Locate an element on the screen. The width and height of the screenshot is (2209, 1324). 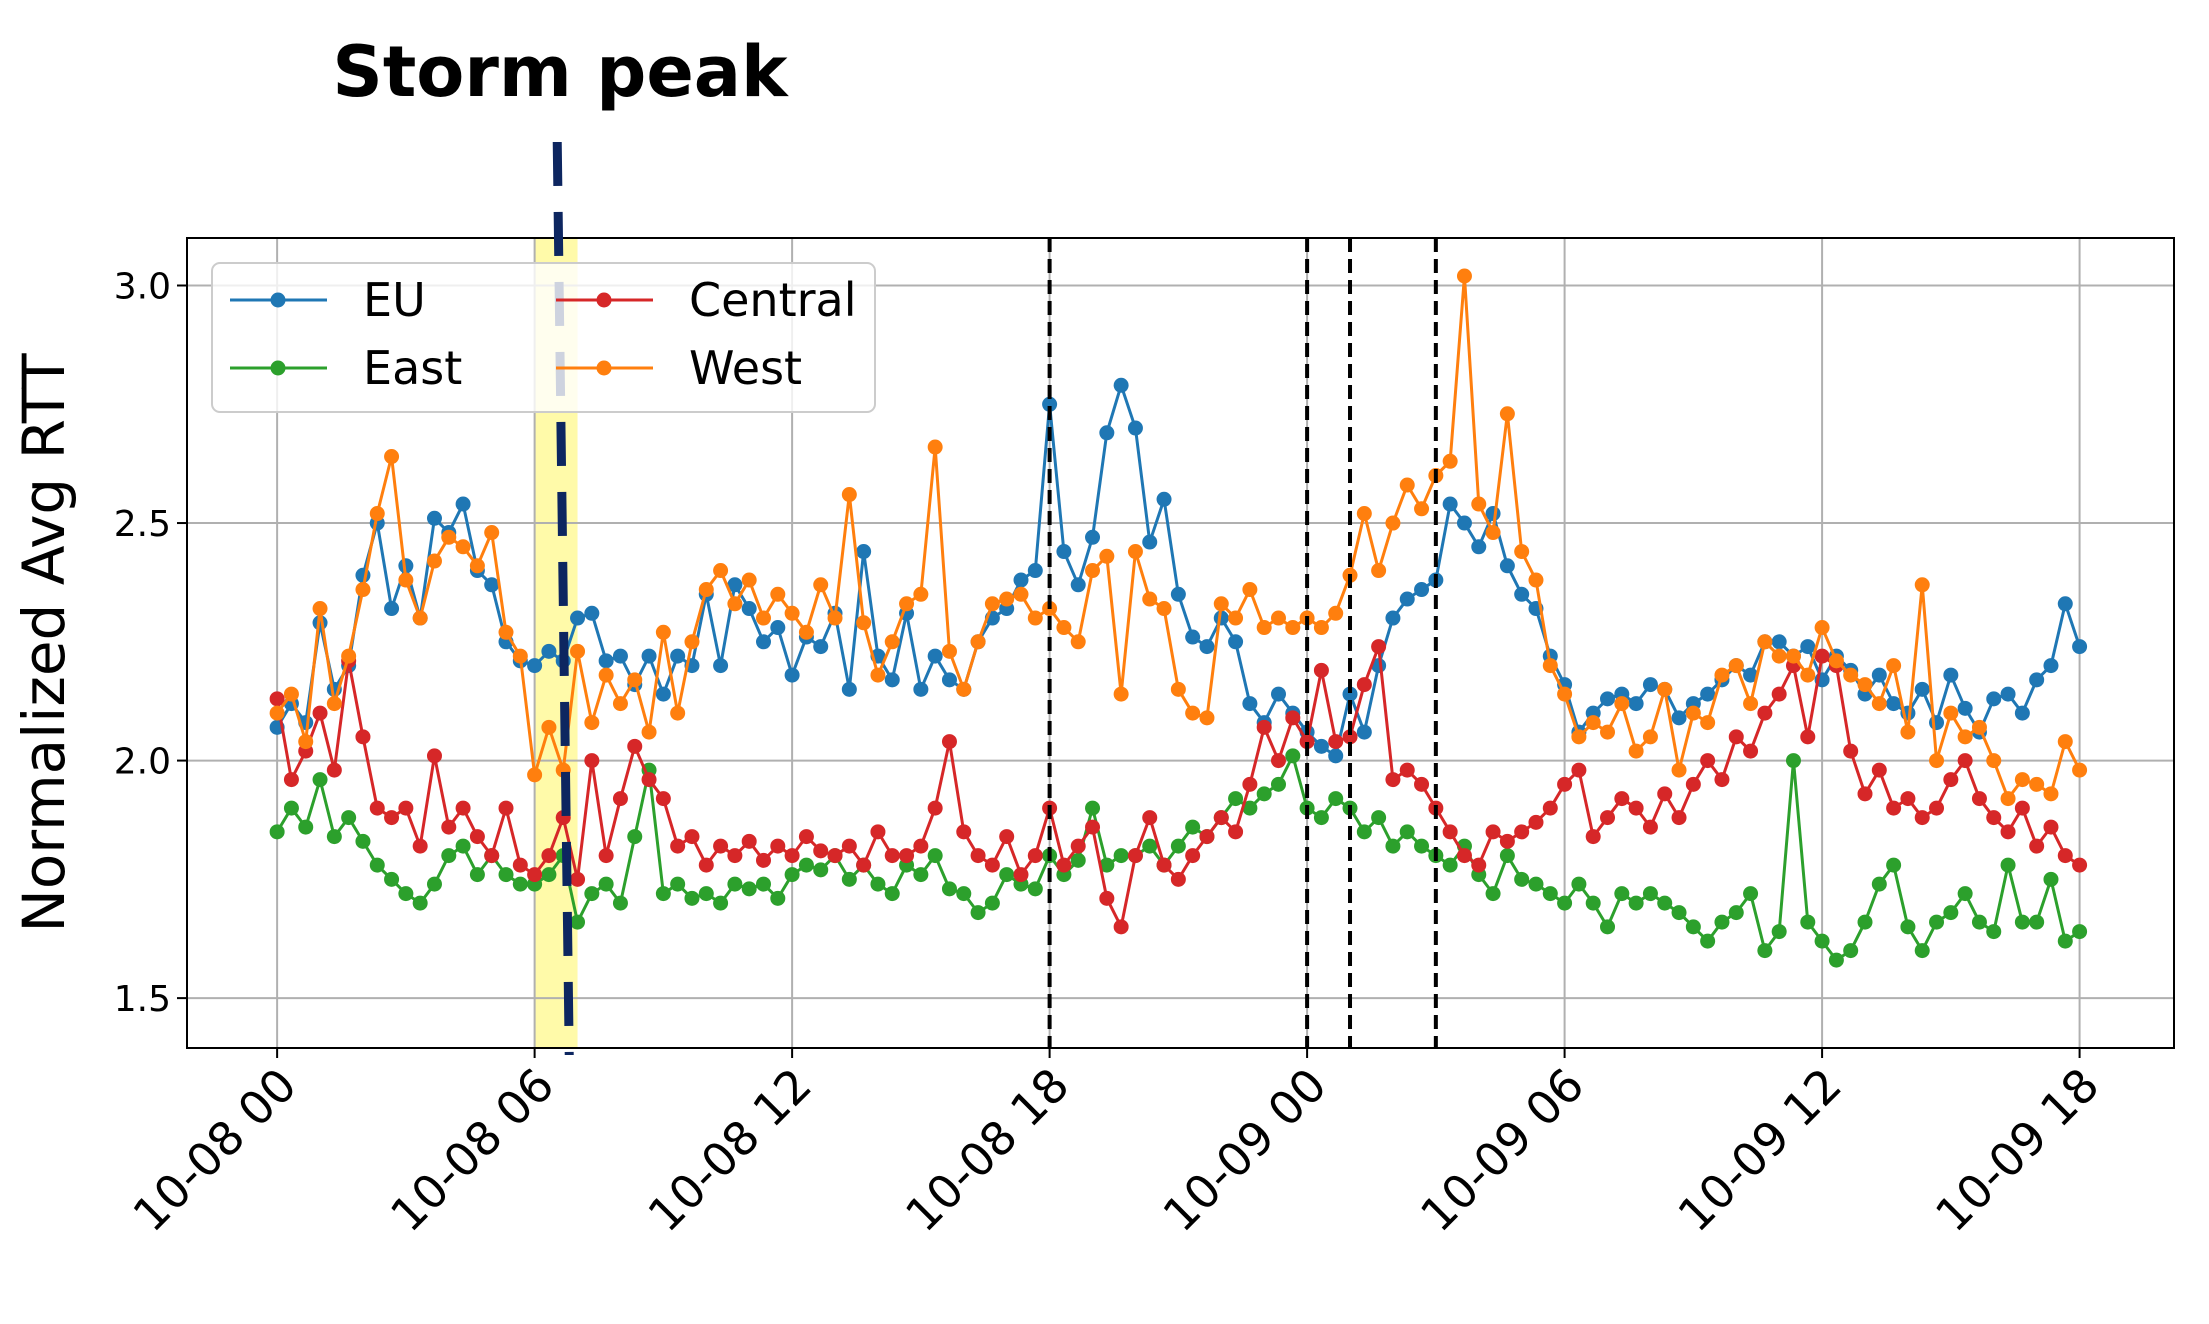
legend-item-central: Central is located at coordinates (706, 300).